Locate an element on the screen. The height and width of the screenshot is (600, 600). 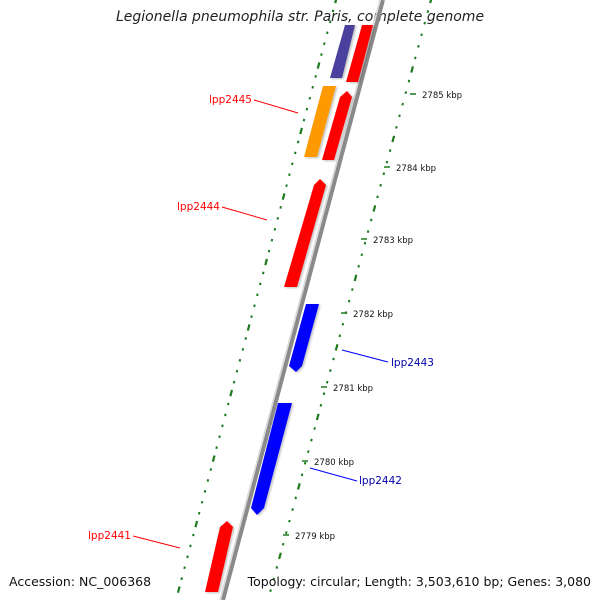
gene-arrow-top is located at coordinates (359, 53).